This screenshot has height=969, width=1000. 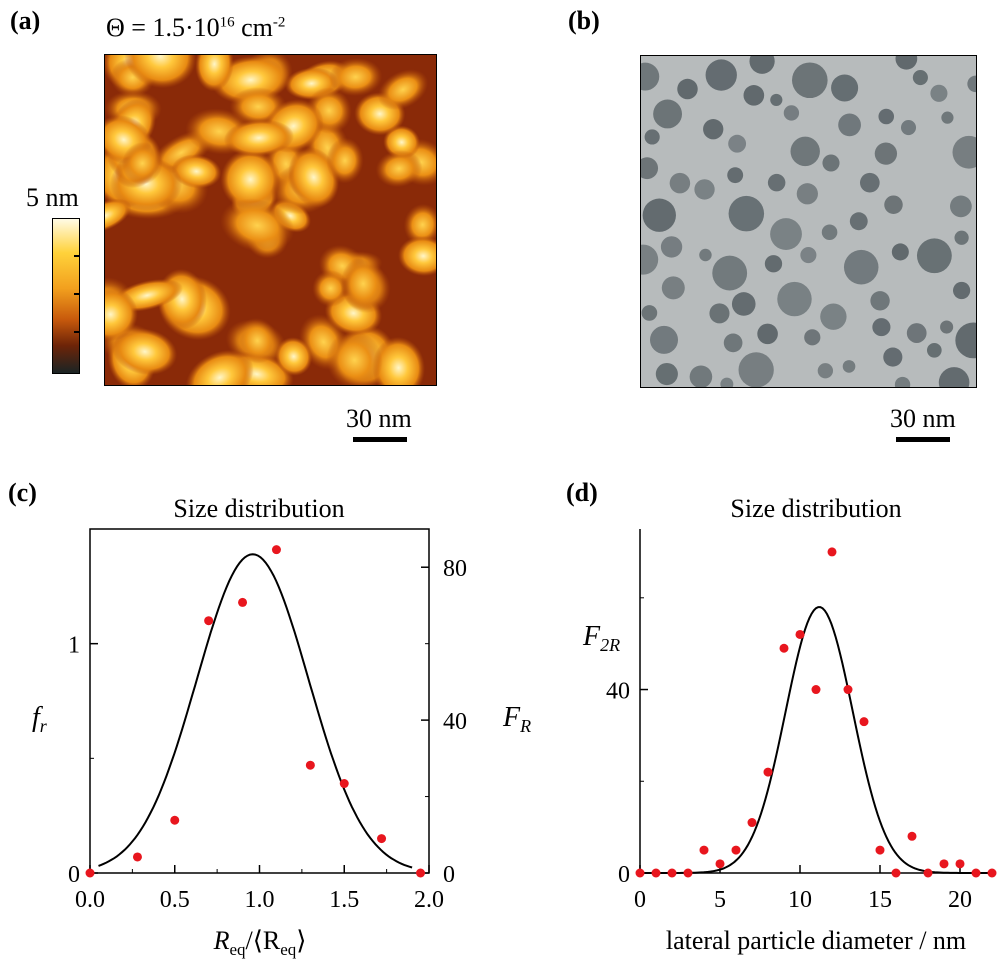 What do you see at coordinates (816, 740) in the screenshot?
I see `chart-d-fit-curve` at bounding box center [816, 740].